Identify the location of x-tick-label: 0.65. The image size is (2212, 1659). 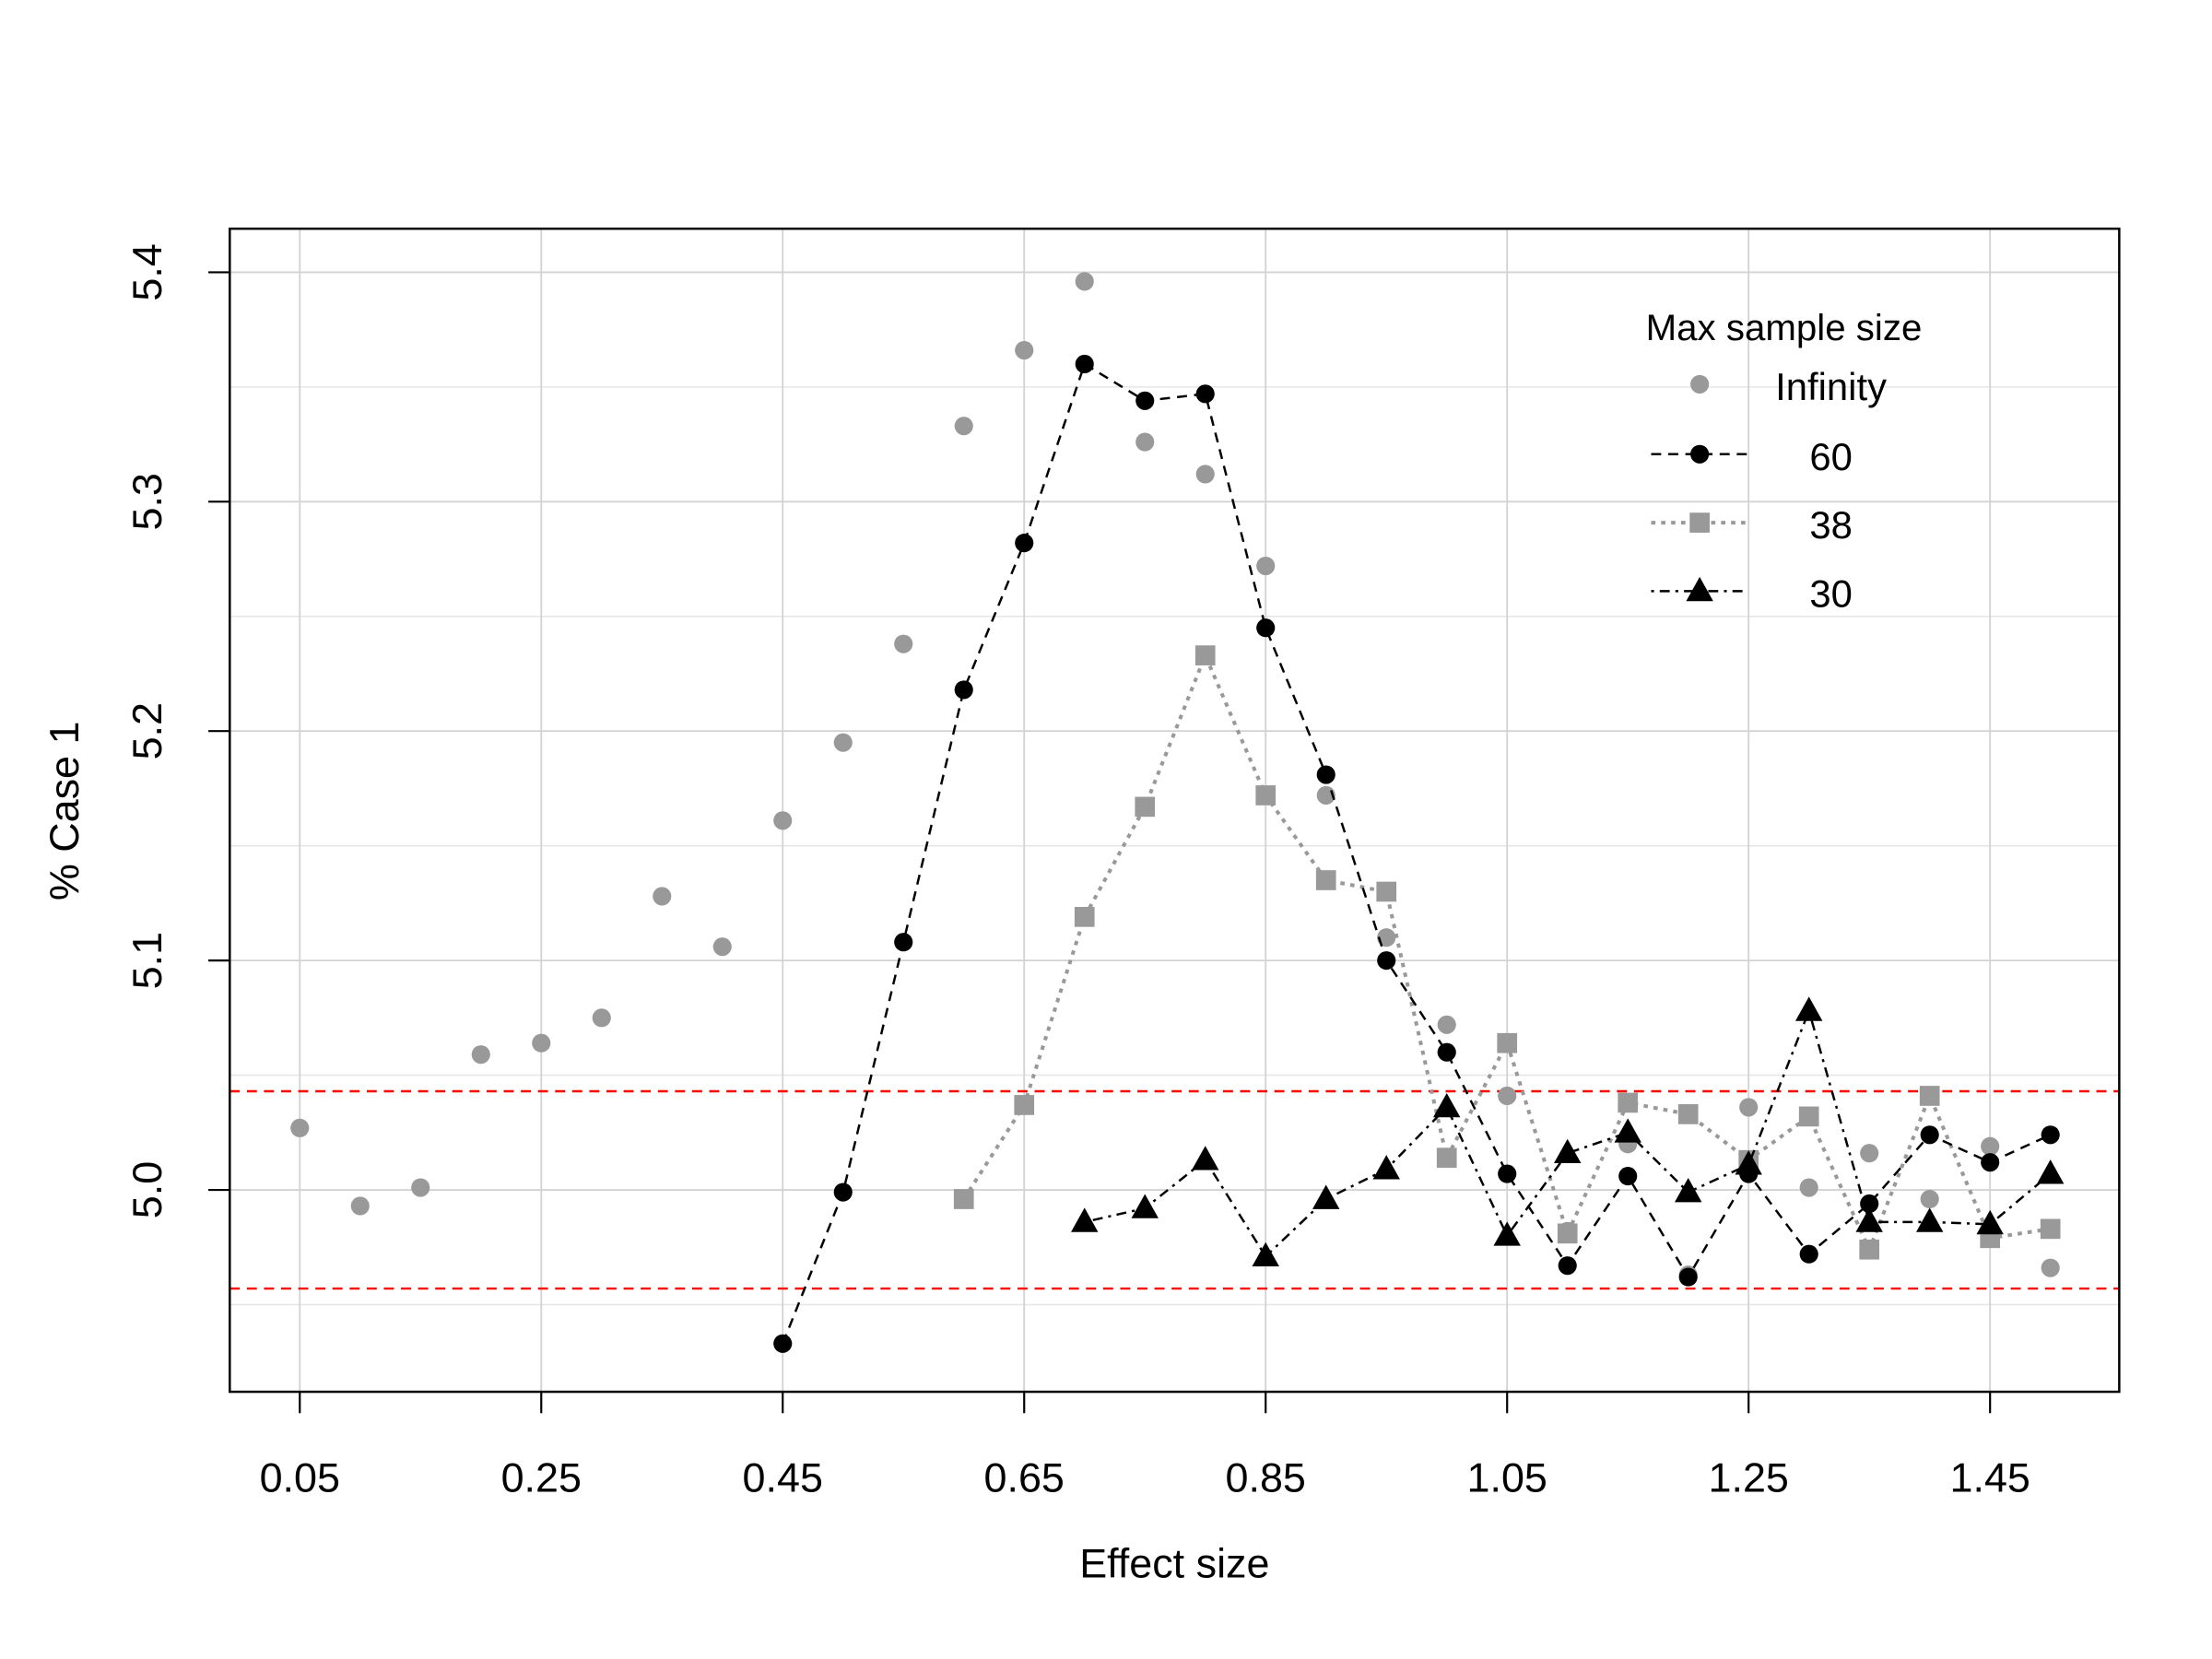
(1024, 1476).